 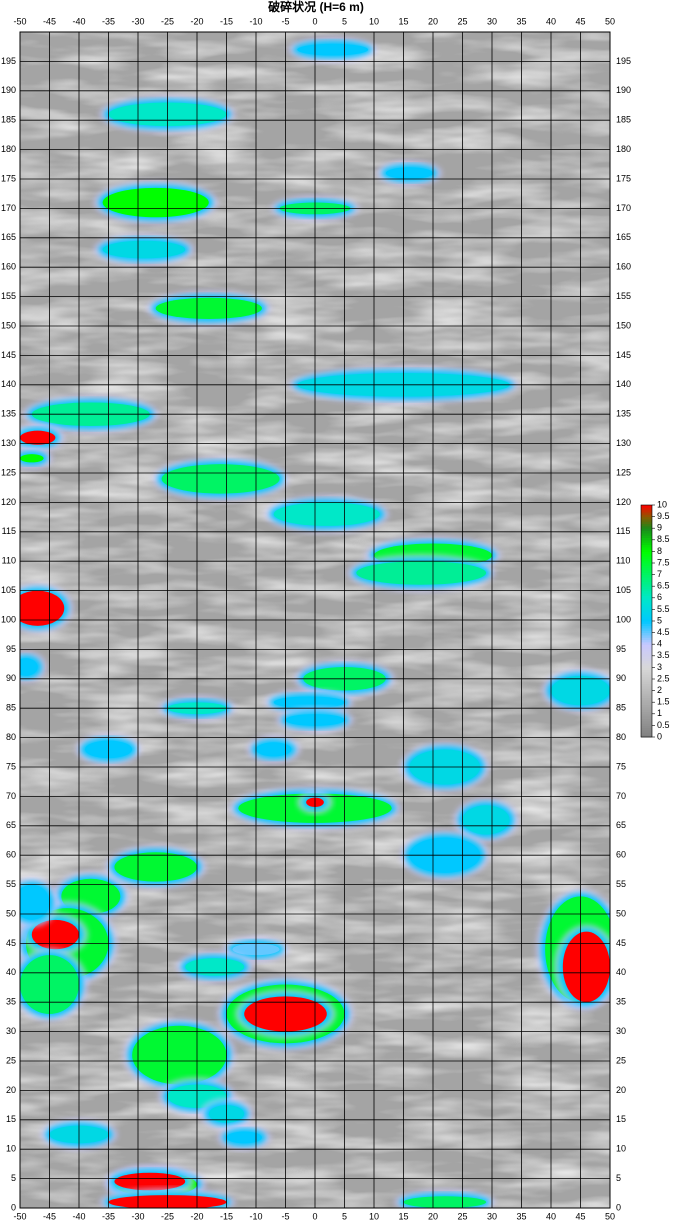 What do you see at coordinates (8, 267) in the screenshot?
I see `y-tick-label: 160` at bounding box center [8, 267].